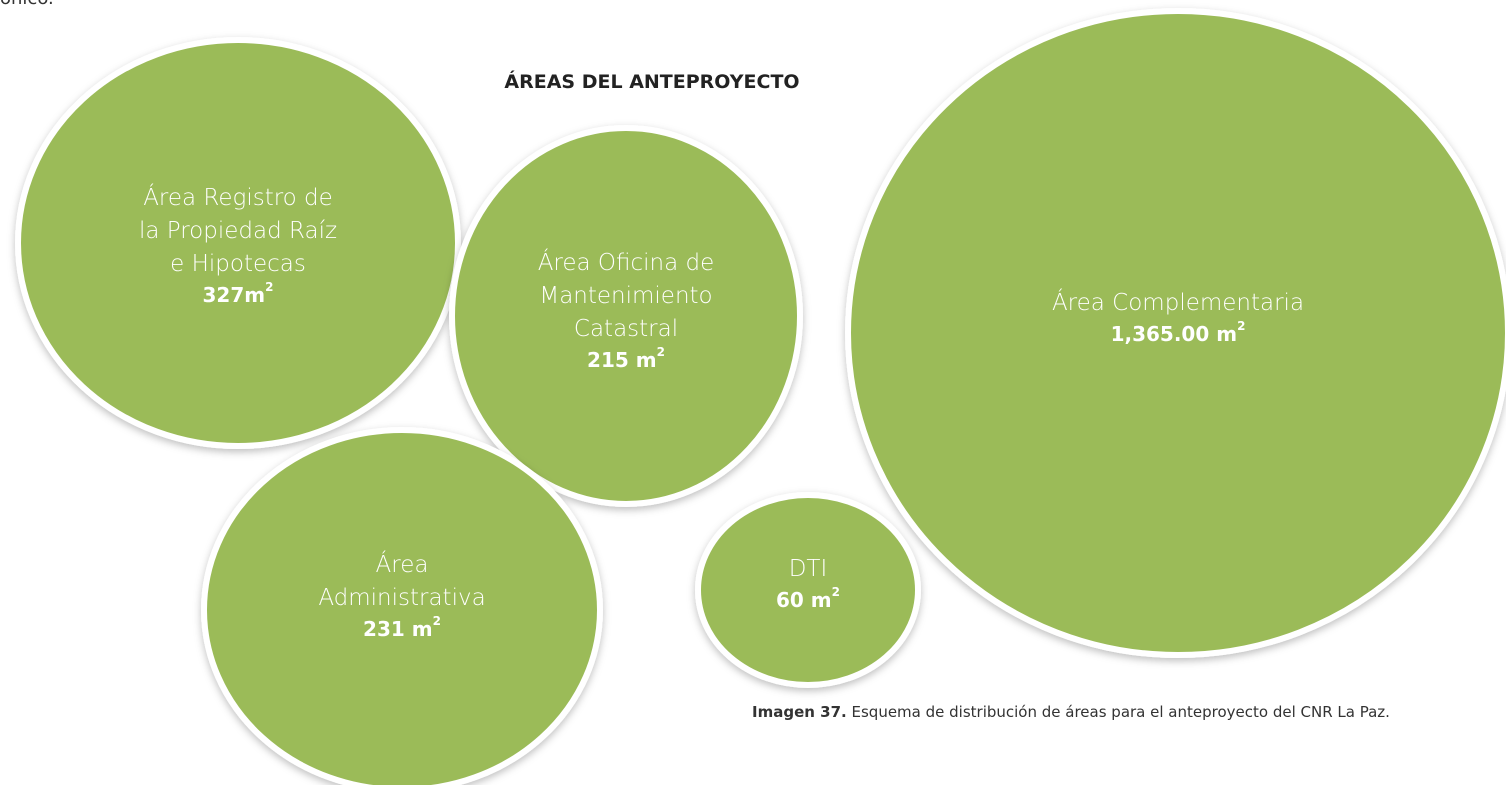  Describe the element at coordinates (398, 629) in the screenshot. I see `value: 231 m` at that location.